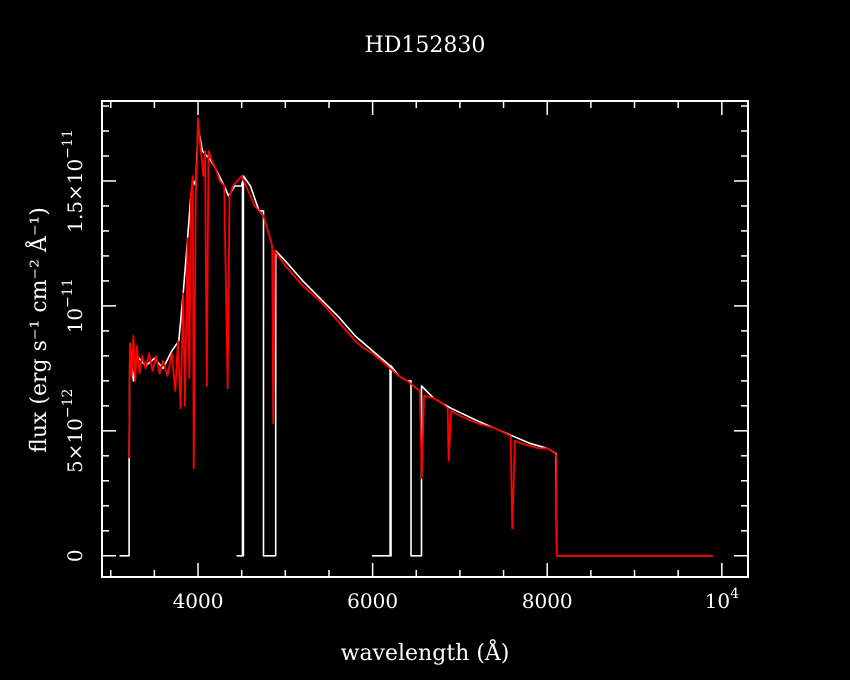 This screenshot has width=850, height=680. Describe the element at coordinates (547, 601) in the screenshot. I see `x-tick-label: 8000` at that location.